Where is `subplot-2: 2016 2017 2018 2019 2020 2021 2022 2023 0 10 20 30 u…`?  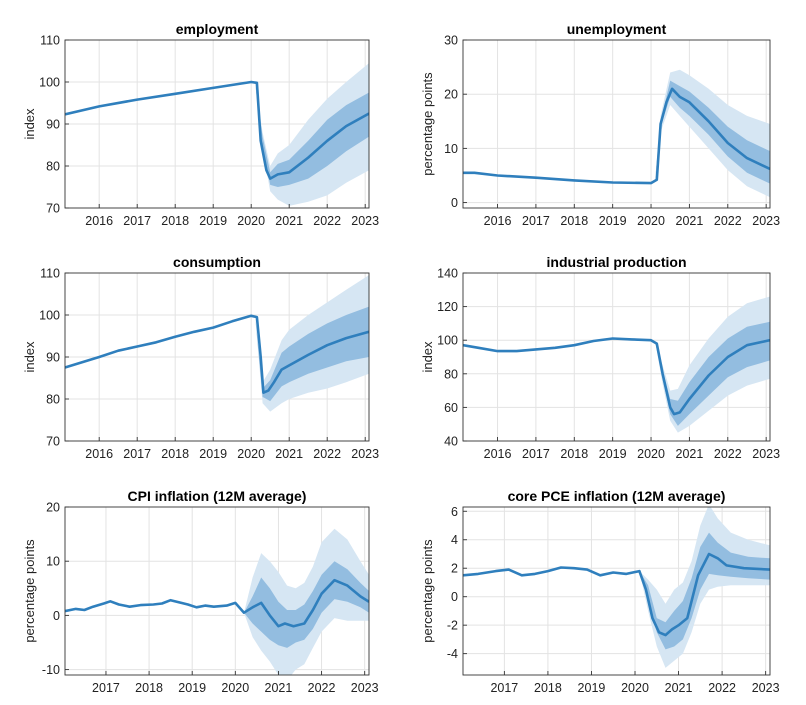
subplot-2: 2016 2017 2018 2019 2020 2021 2022 2023 0 10 20 30 u… is located at coordinates (600, 124).